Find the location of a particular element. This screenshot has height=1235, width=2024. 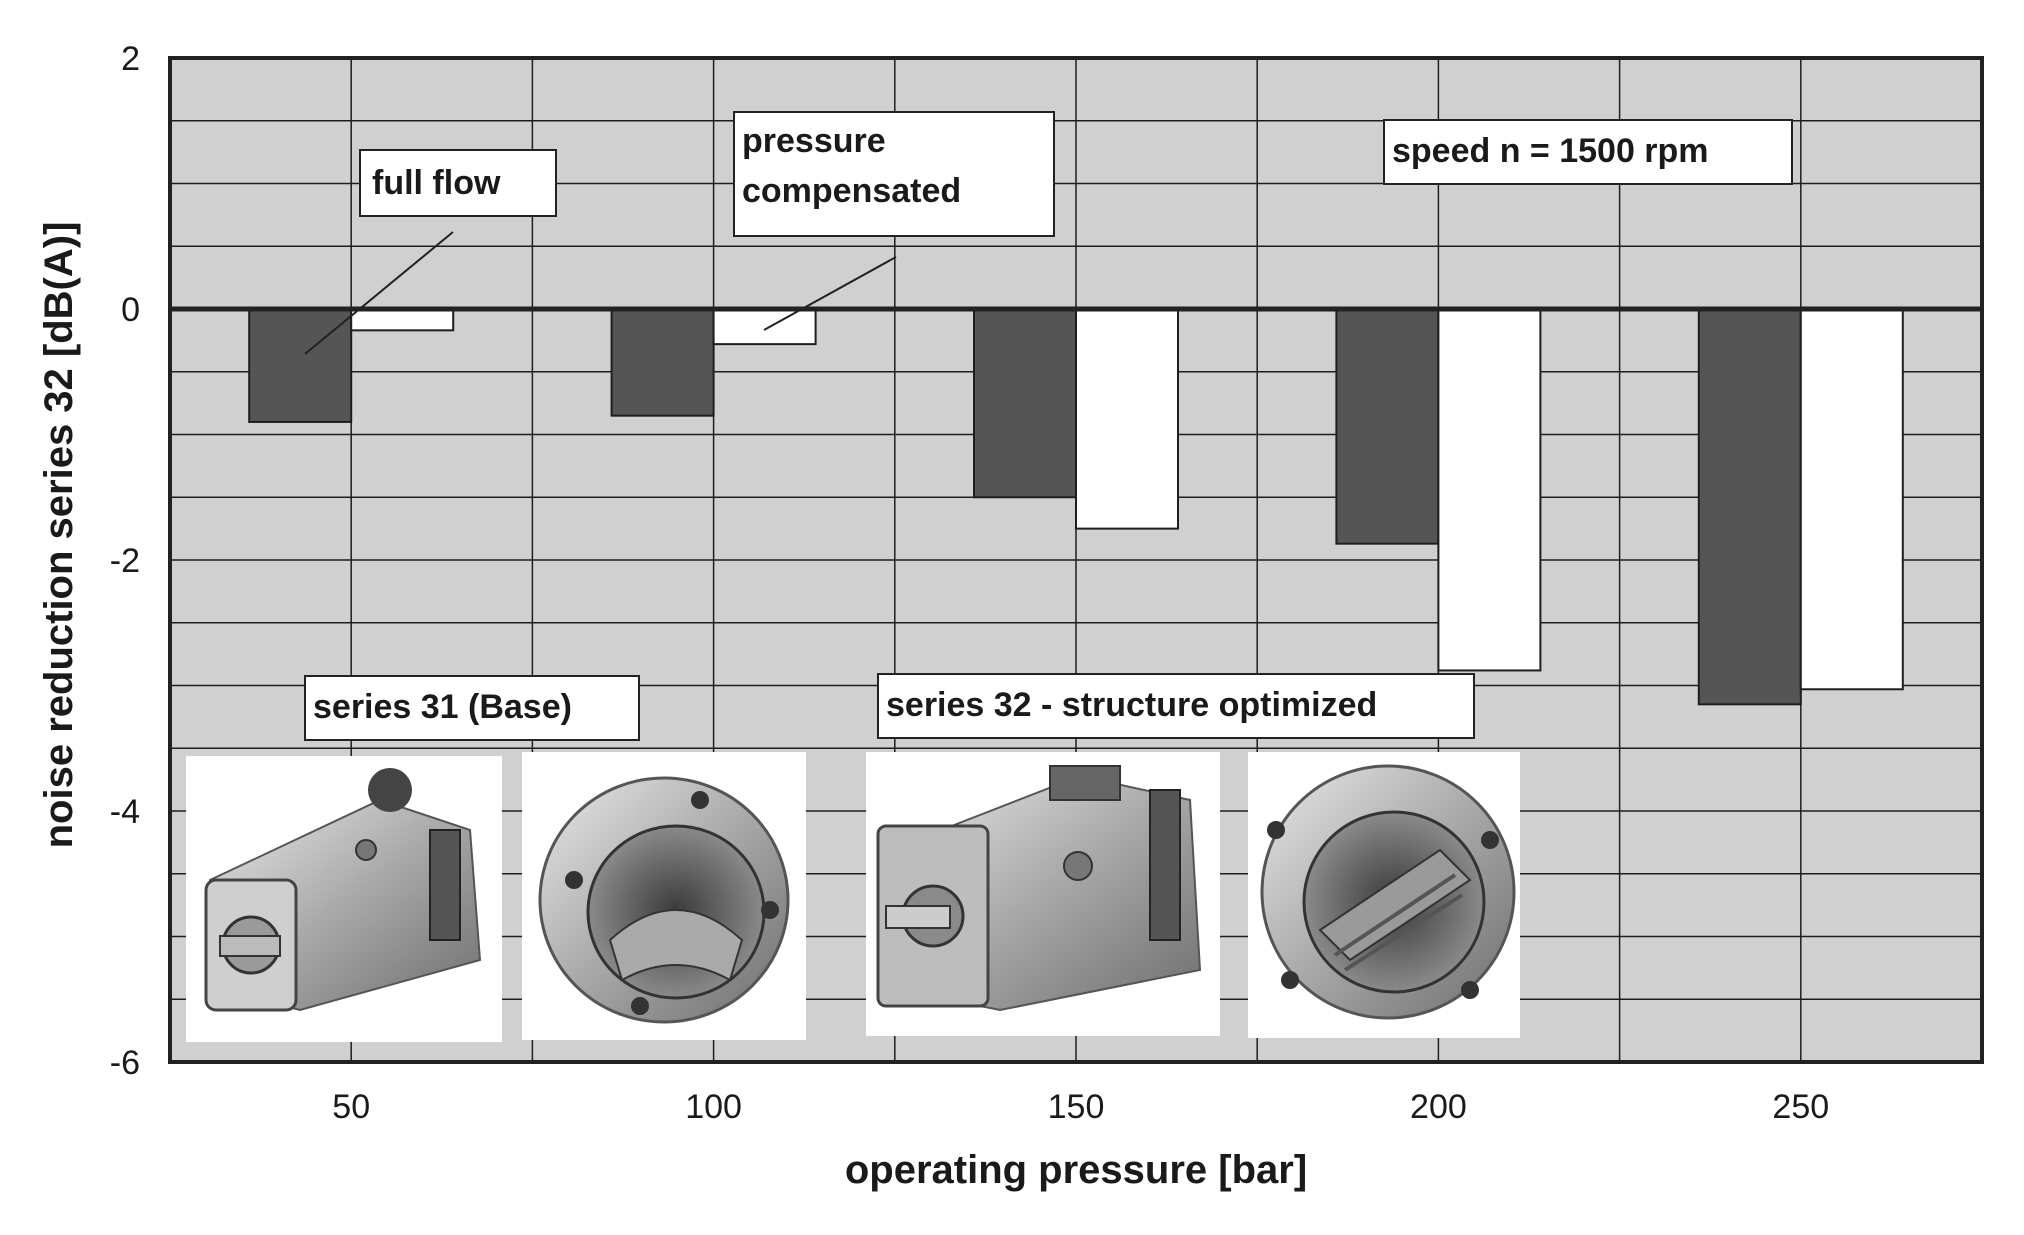

series31-label: series 31 (Base) is located at coordinates (442, 707).